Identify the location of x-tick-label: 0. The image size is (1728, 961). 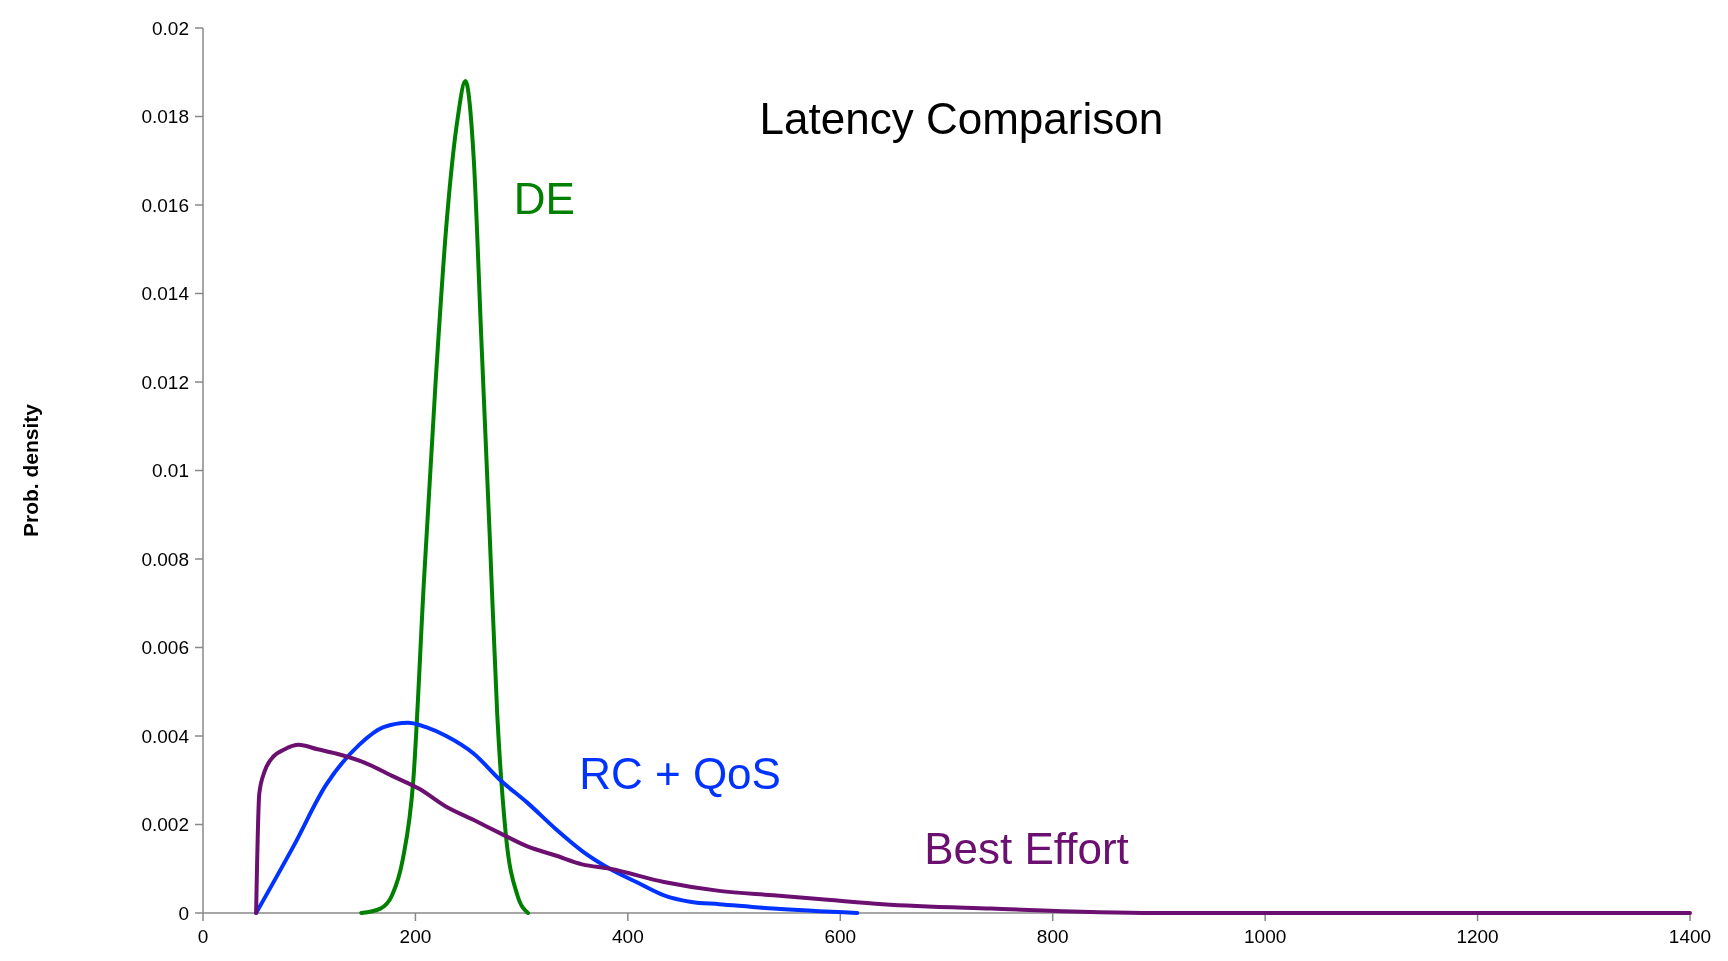
(203, 936).